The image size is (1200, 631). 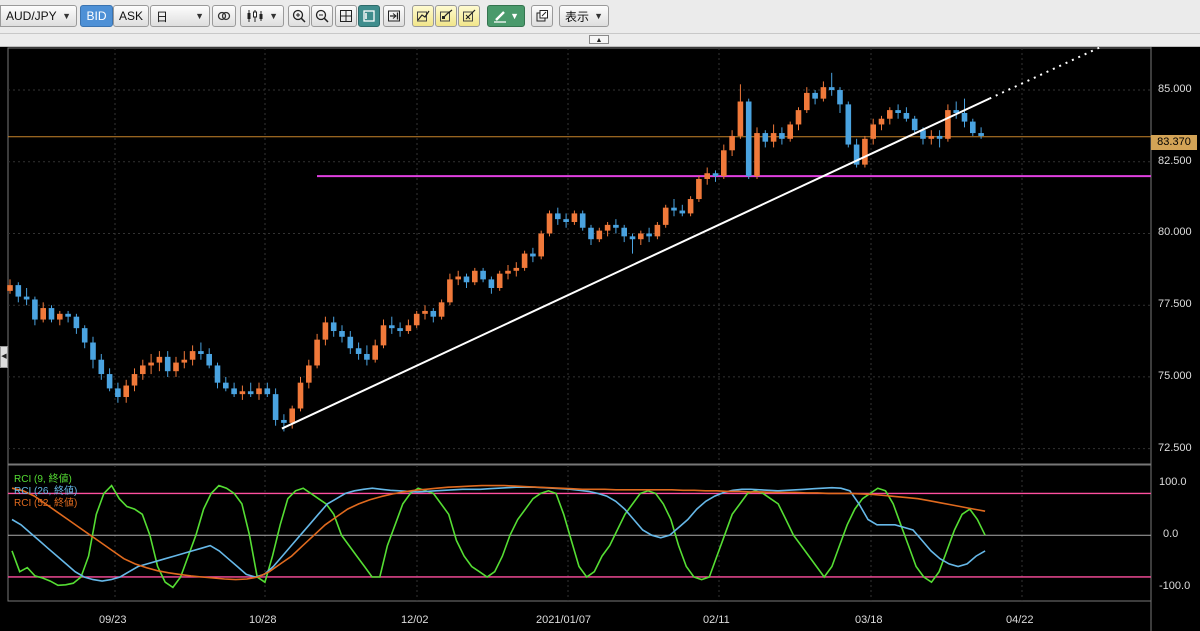 What do you see at coordinates (46, 491) in the screenshot?
I see `rci-legend-entry: RCI (26, 終値)` at bounding box center [46, 491].